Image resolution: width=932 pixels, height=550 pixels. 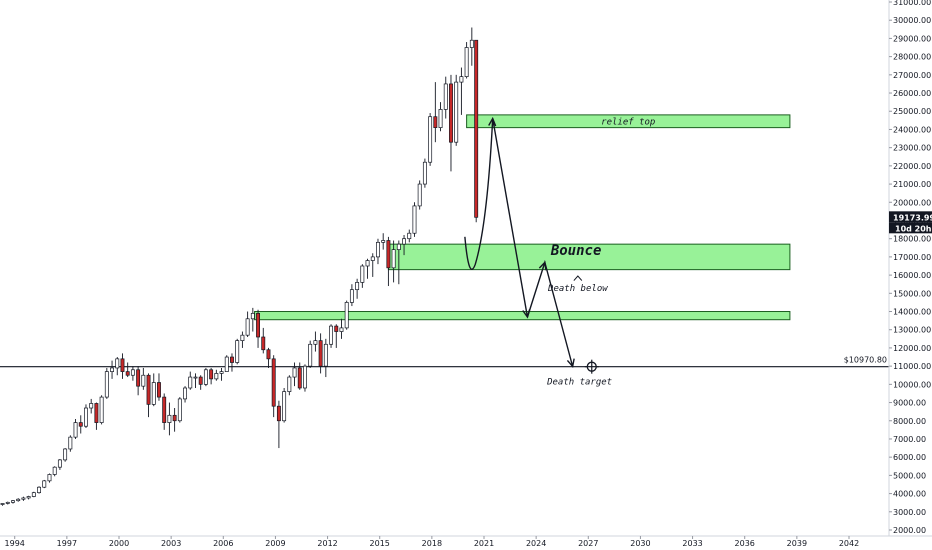 What do you see at coordinates (576, 251) in the screenshot?
I see `zone-label-bounce: Bounce` at bounding box center [576, 251].